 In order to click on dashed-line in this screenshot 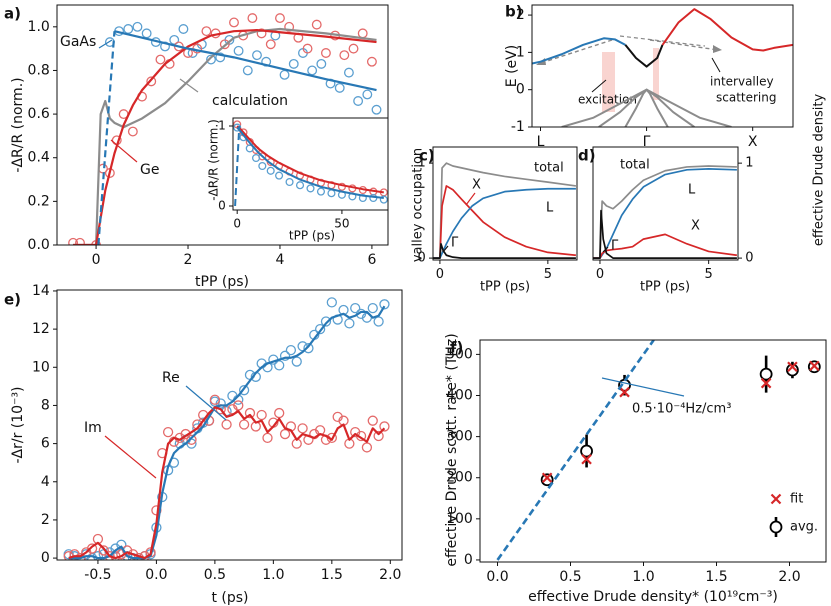, I will do `click(575, 450)`.